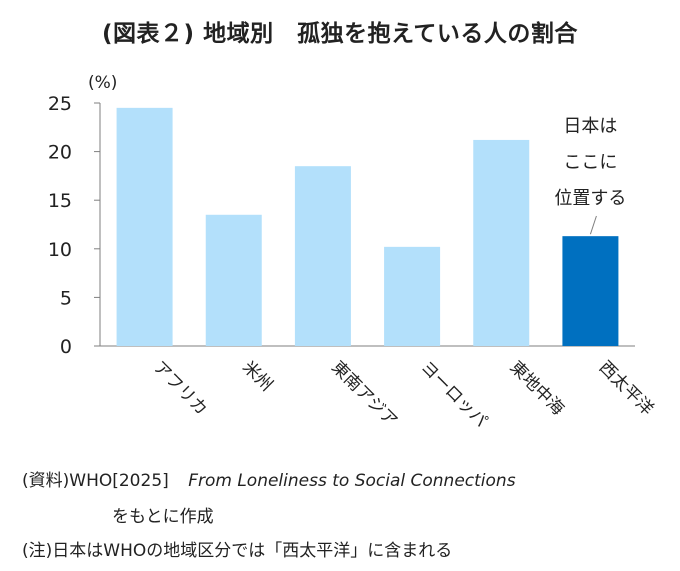  I want to click on annotation-line: ここに, so click(590, 162).